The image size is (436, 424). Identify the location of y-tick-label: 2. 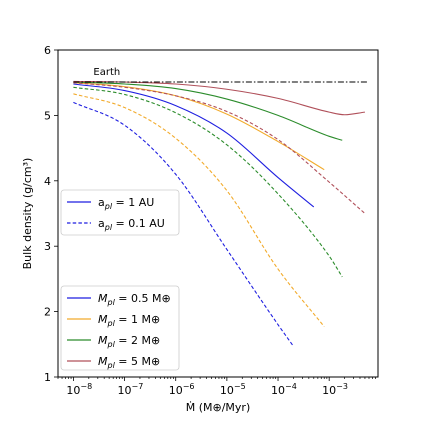
(47, 312).